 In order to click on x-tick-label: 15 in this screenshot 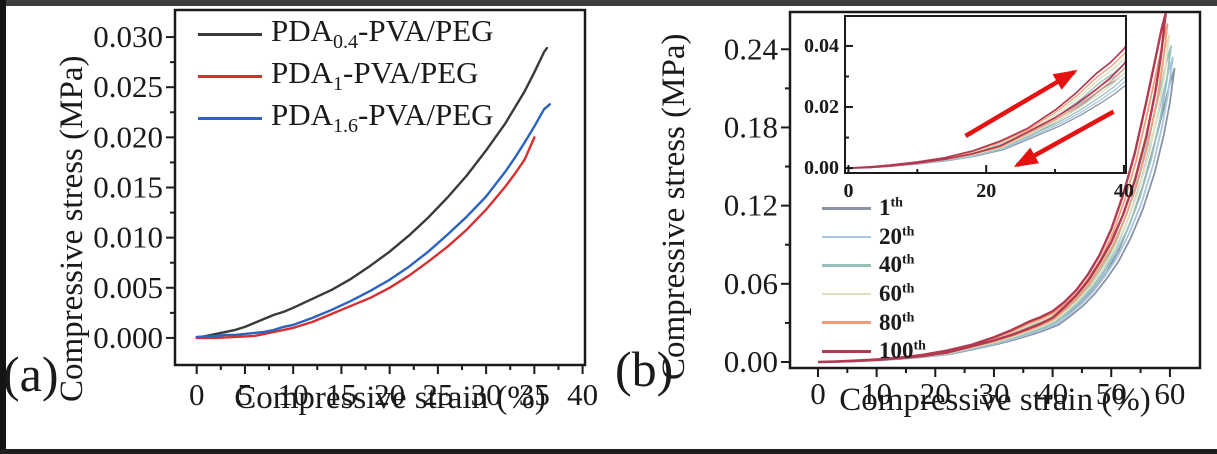, I will do `click(341, 394)`.